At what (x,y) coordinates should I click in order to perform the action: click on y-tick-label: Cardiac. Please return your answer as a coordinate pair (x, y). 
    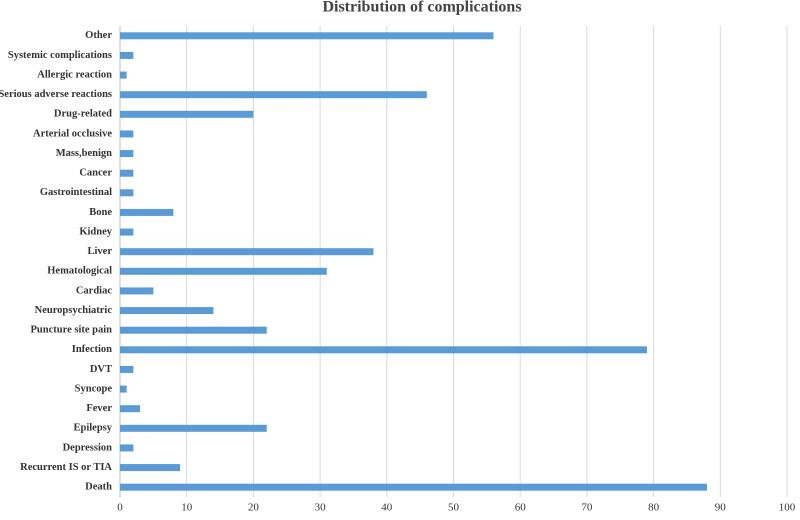
    Looking at the image, I should click on (94, 290).